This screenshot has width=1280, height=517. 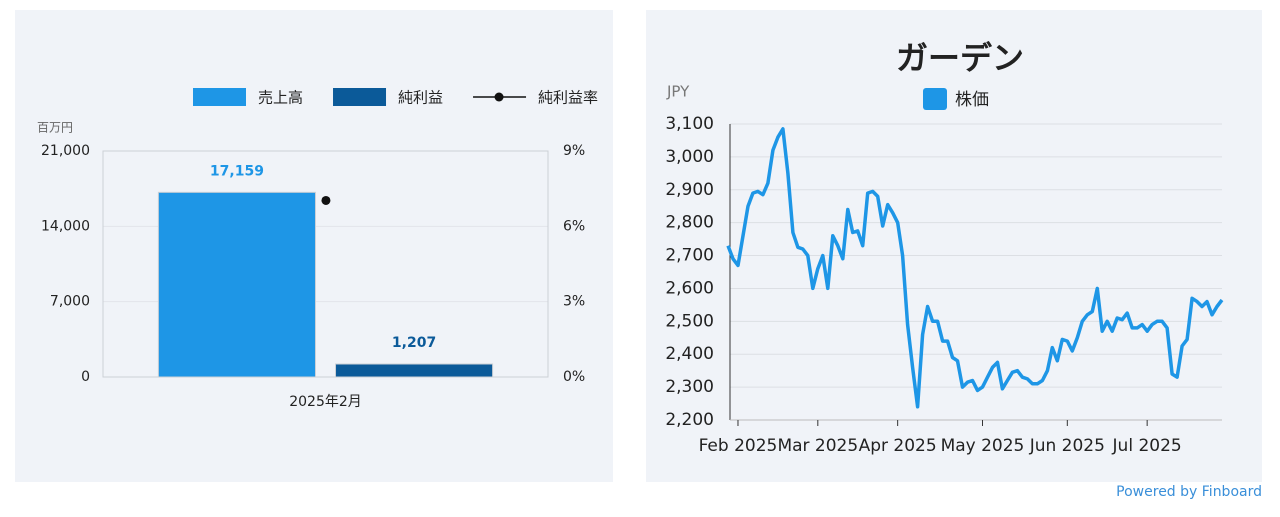 What do you see at coordinates (280, 98) in the screenshot?
I see `legend-label: 売上高` at bounding box center [280, 98].